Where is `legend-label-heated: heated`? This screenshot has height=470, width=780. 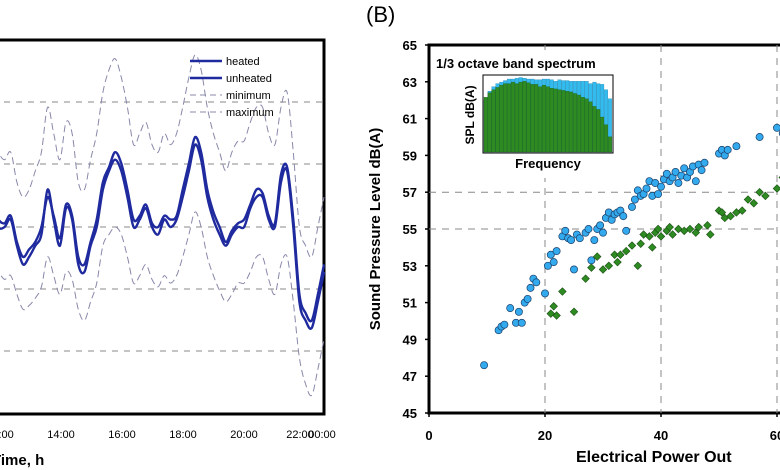 legend-label-heated: heated is located at coordinates (243, 62).